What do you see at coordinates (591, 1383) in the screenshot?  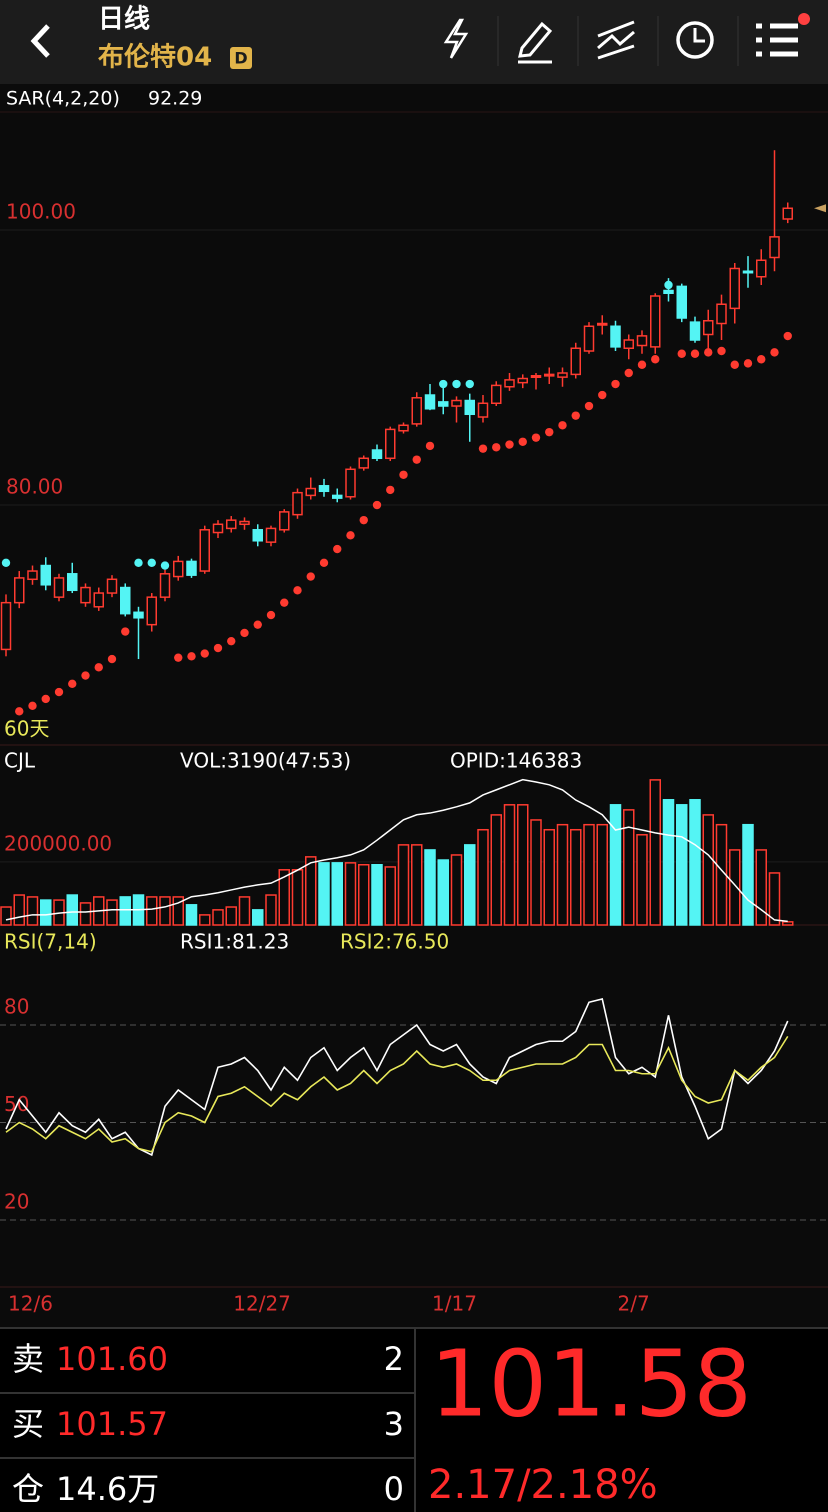 I see `last-price: 101.58` at bounding box center [591, 1383].